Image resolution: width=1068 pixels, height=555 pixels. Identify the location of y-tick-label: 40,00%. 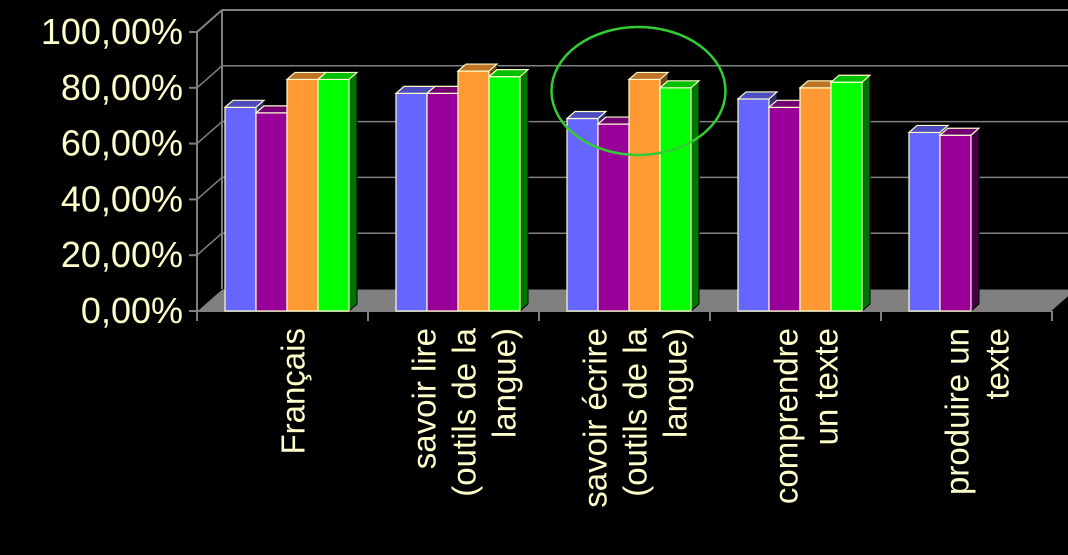
(122, 198).